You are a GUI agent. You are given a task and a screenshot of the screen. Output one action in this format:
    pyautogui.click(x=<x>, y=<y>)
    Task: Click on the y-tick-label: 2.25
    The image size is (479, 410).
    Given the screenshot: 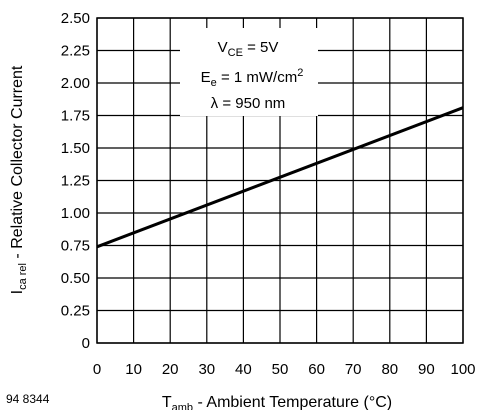 What is the action you would take?
    pyautogui.click(x=75, y=51)
    